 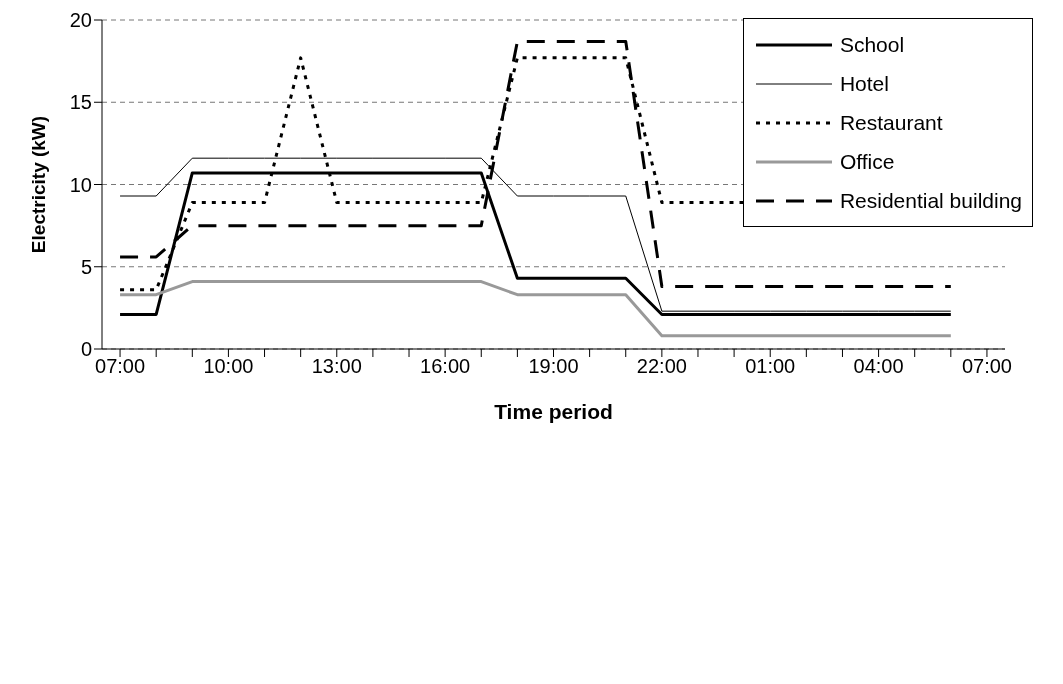 What do you see at coordinates (661, 366) in the screenshot?
I see `x-tick-label: 22:00` at bounding box center [661, 366].